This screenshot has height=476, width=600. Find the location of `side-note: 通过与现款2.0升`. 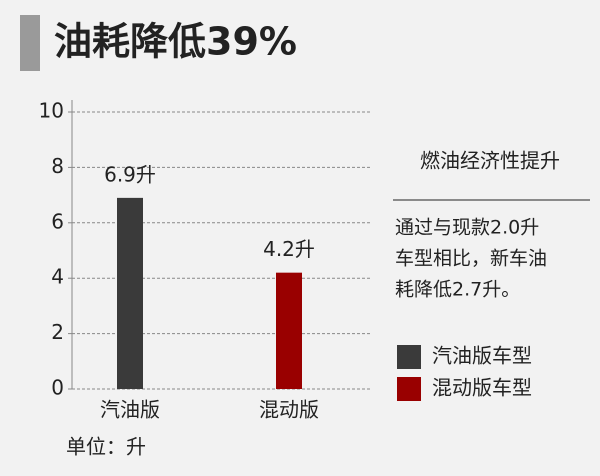

side-note: 通过与现款2.0升 is located at coordinates (467, 228).